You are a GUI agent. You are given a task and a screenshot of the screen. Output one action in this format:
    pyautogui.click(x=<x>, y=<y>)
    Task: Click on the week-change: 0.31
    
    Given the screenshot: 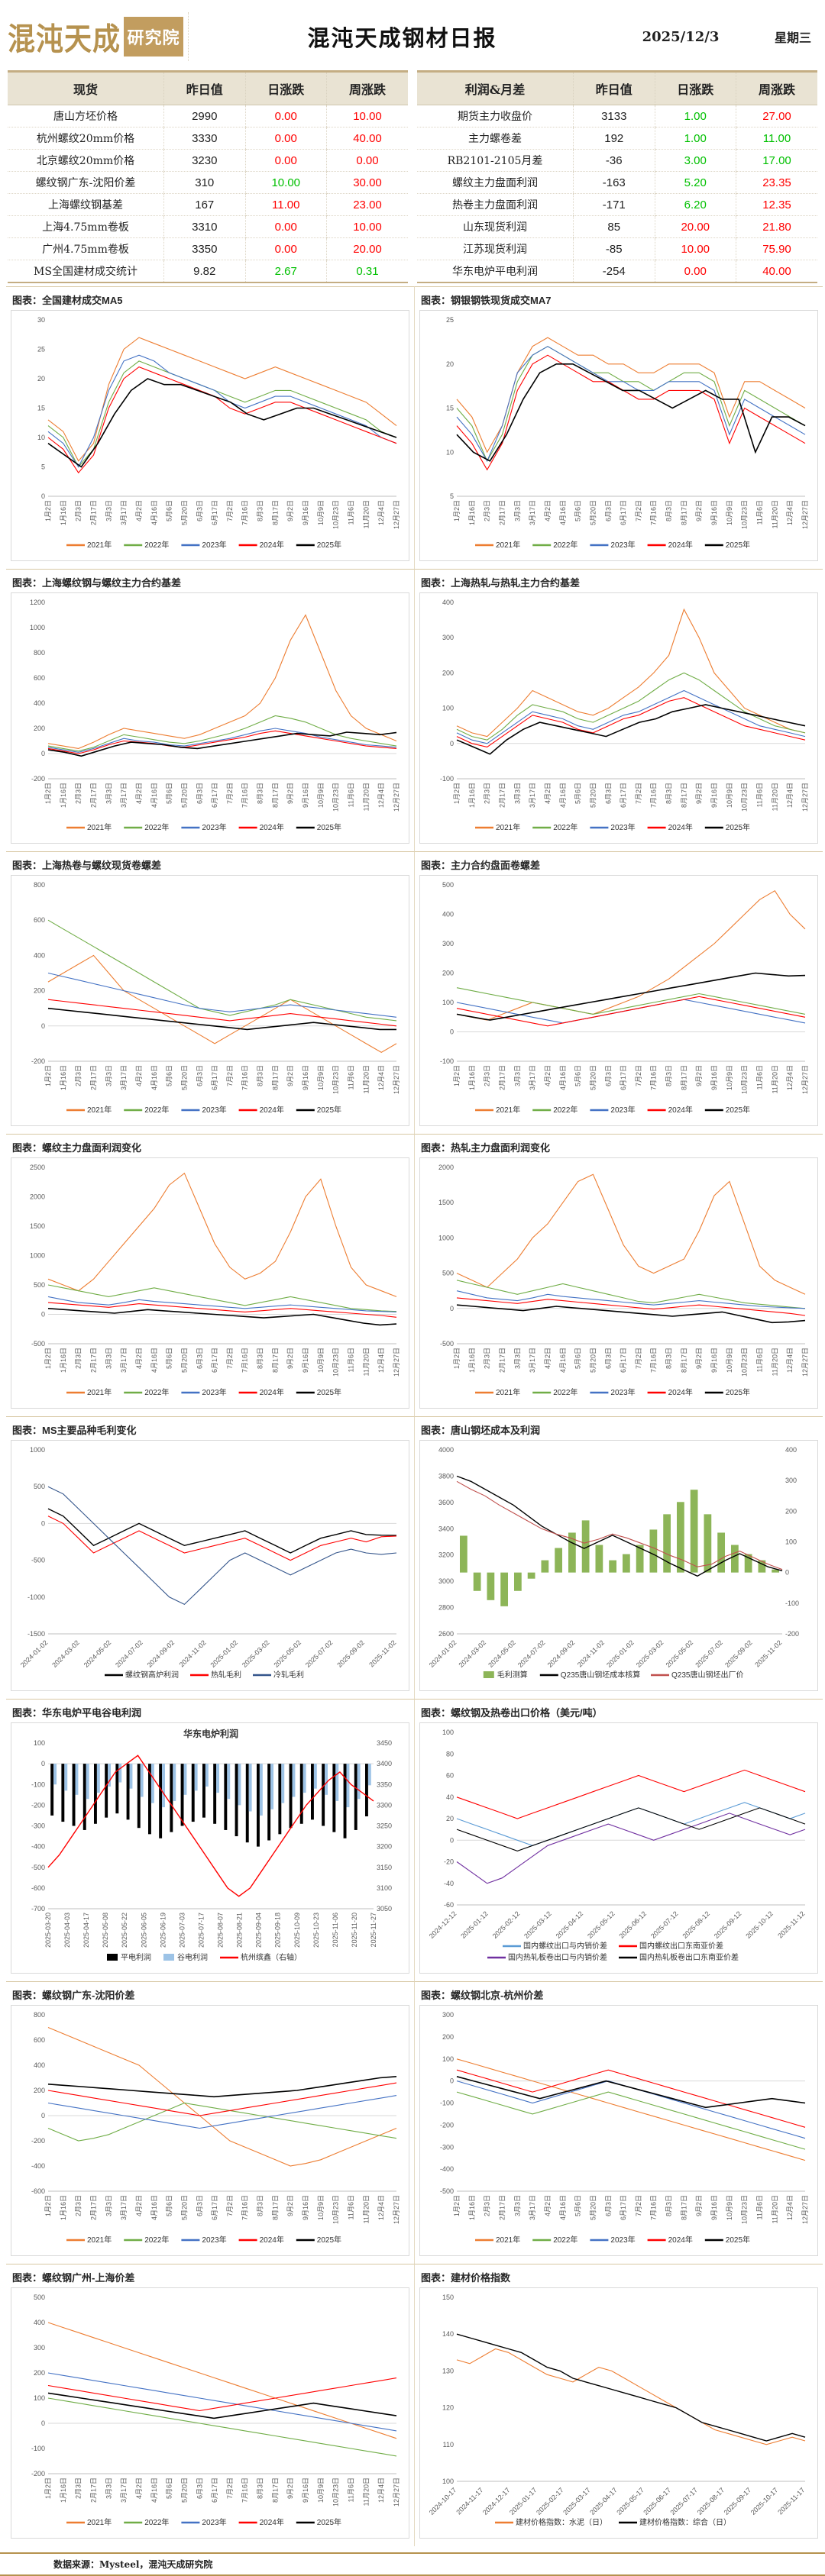 What is the action you would take?
    pyautogui.click(x=367, y=271)
    